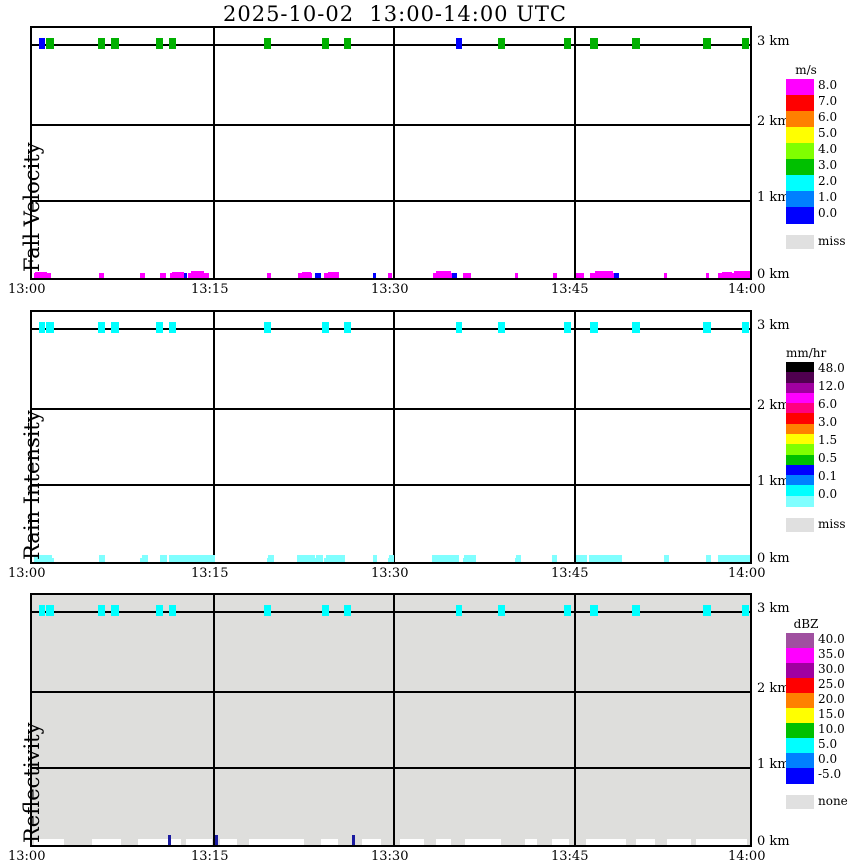  I want to click on panel-label-rain-intensity: Rain Intensity, so click(32, 485).